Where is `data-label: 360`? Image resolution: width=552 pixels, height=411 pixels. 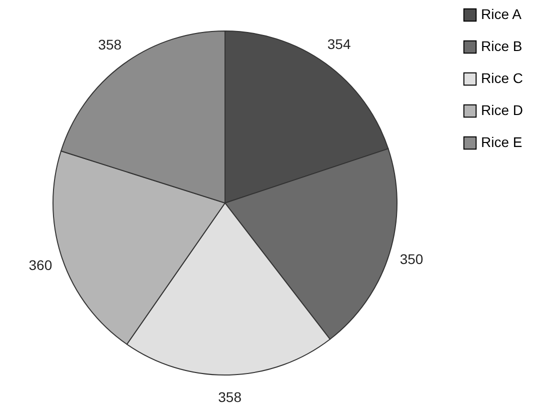
data-label: 360 is located at coordinates (40, 264).